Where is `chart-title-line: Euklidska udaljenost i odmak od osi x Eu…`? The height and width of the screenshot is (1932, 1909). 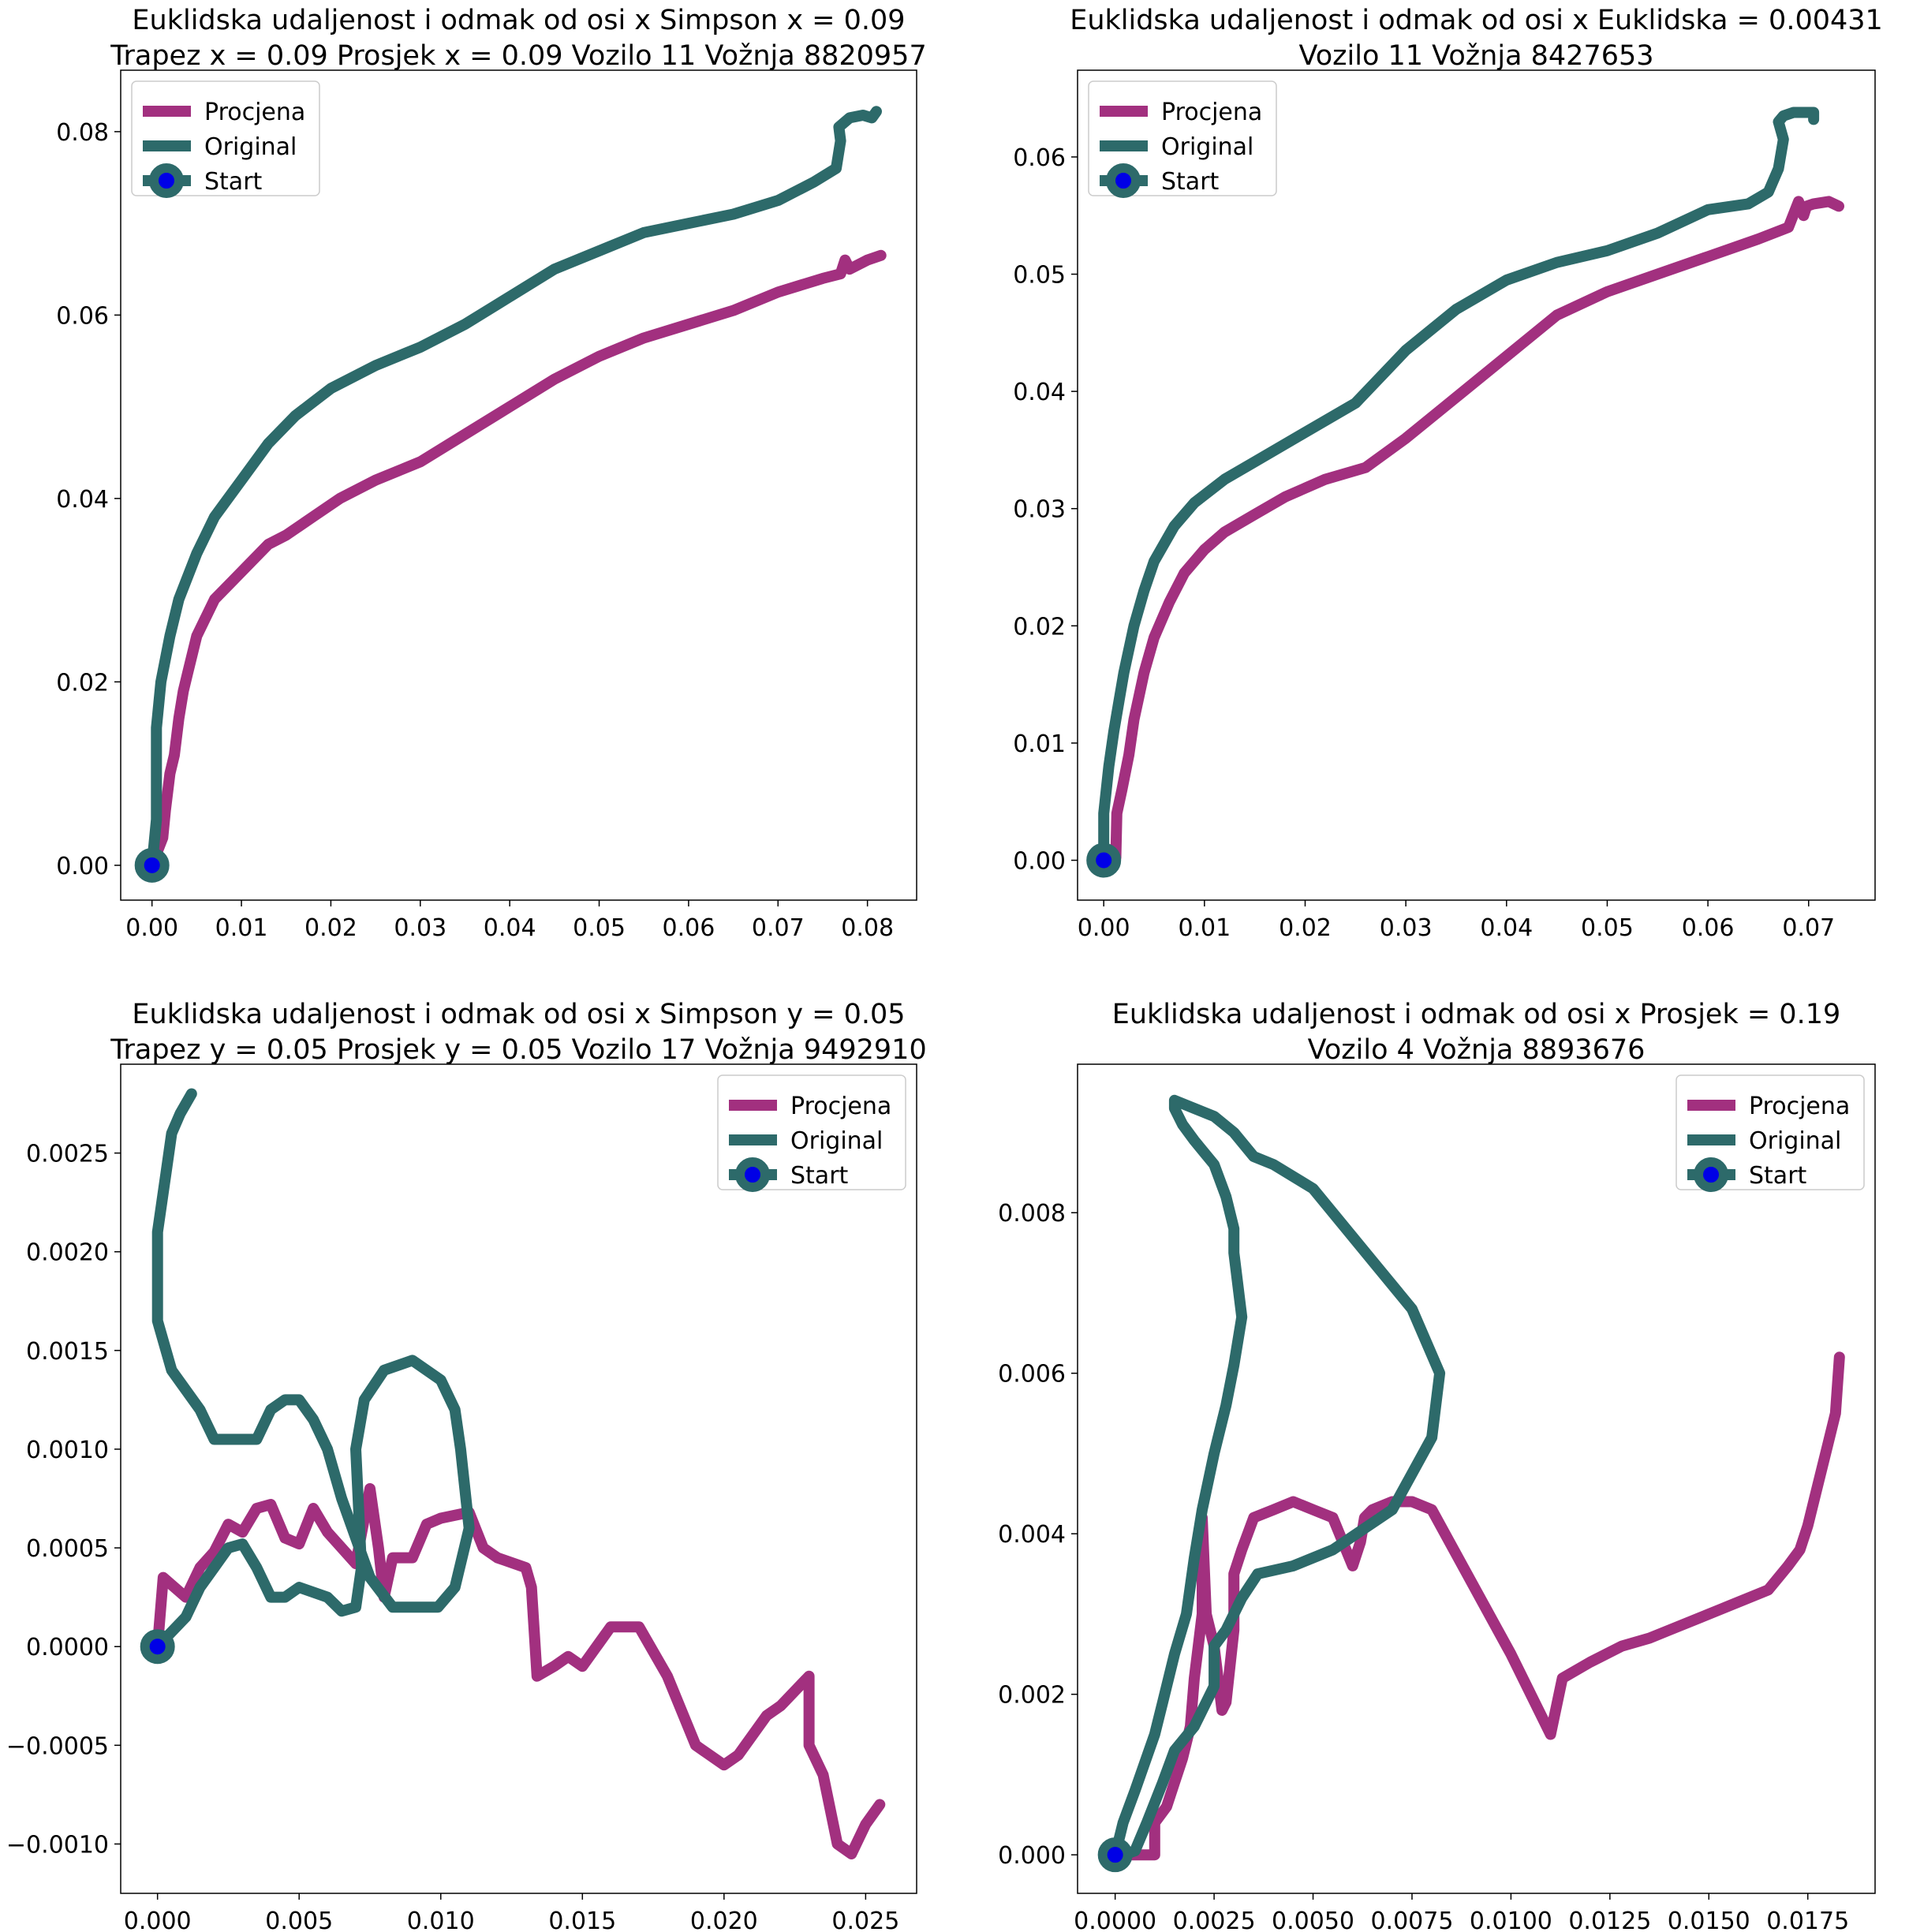 chart-title-line: Euklidska udaljenost i odmak od osi x Eu… is located at coordinates (1476, 20).